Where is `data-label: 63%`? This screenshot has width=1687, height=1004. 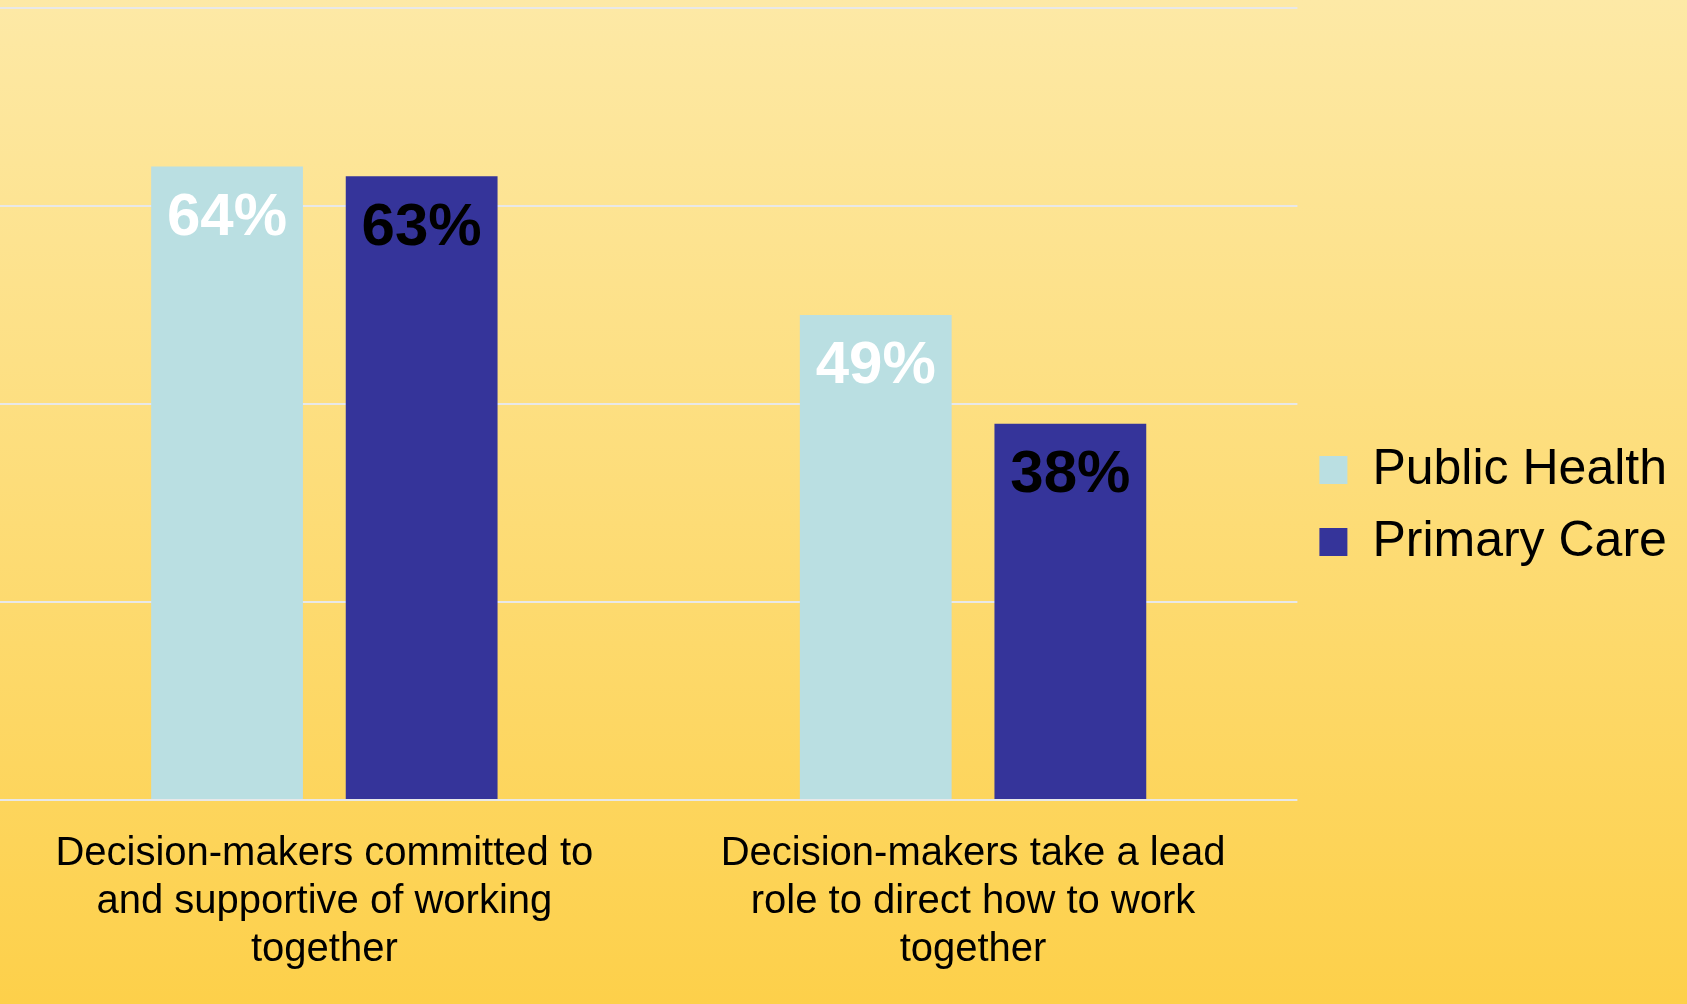
data-label: 63% is located at coordinates (421, 224).